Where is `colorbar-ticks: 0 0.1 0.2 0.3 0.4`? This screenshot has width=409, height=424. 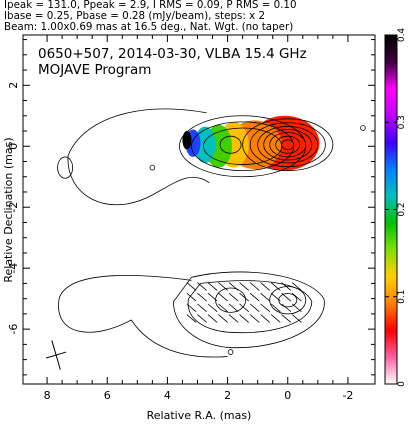
colorbar-ticks: 0 0.1 0.2 0.3 0.4 is located at coordinates (396, 207).